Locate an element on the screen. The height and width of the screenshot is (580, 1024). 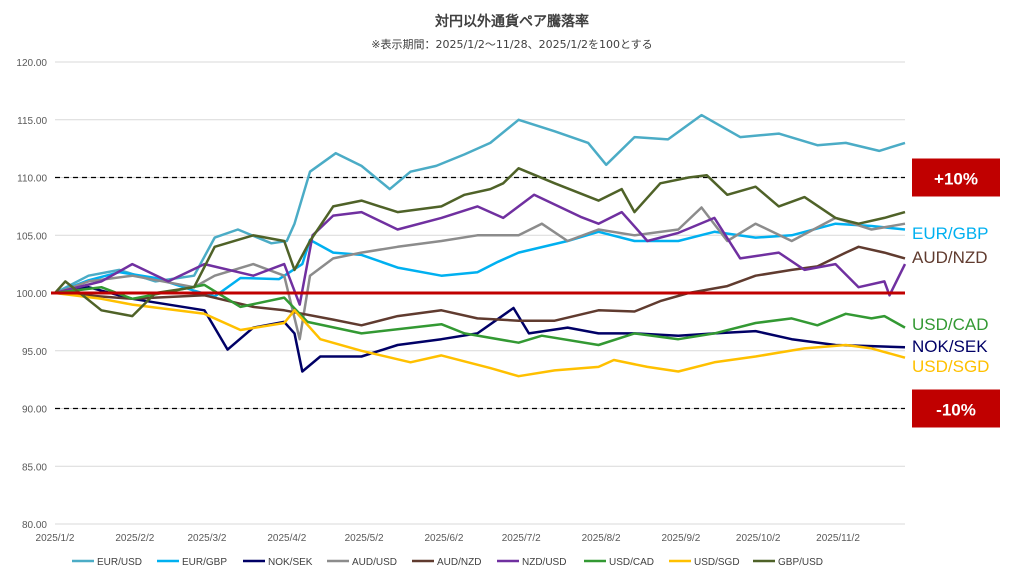
x-tick-label: 2025/10/2 is located at coordinates (758, 538).